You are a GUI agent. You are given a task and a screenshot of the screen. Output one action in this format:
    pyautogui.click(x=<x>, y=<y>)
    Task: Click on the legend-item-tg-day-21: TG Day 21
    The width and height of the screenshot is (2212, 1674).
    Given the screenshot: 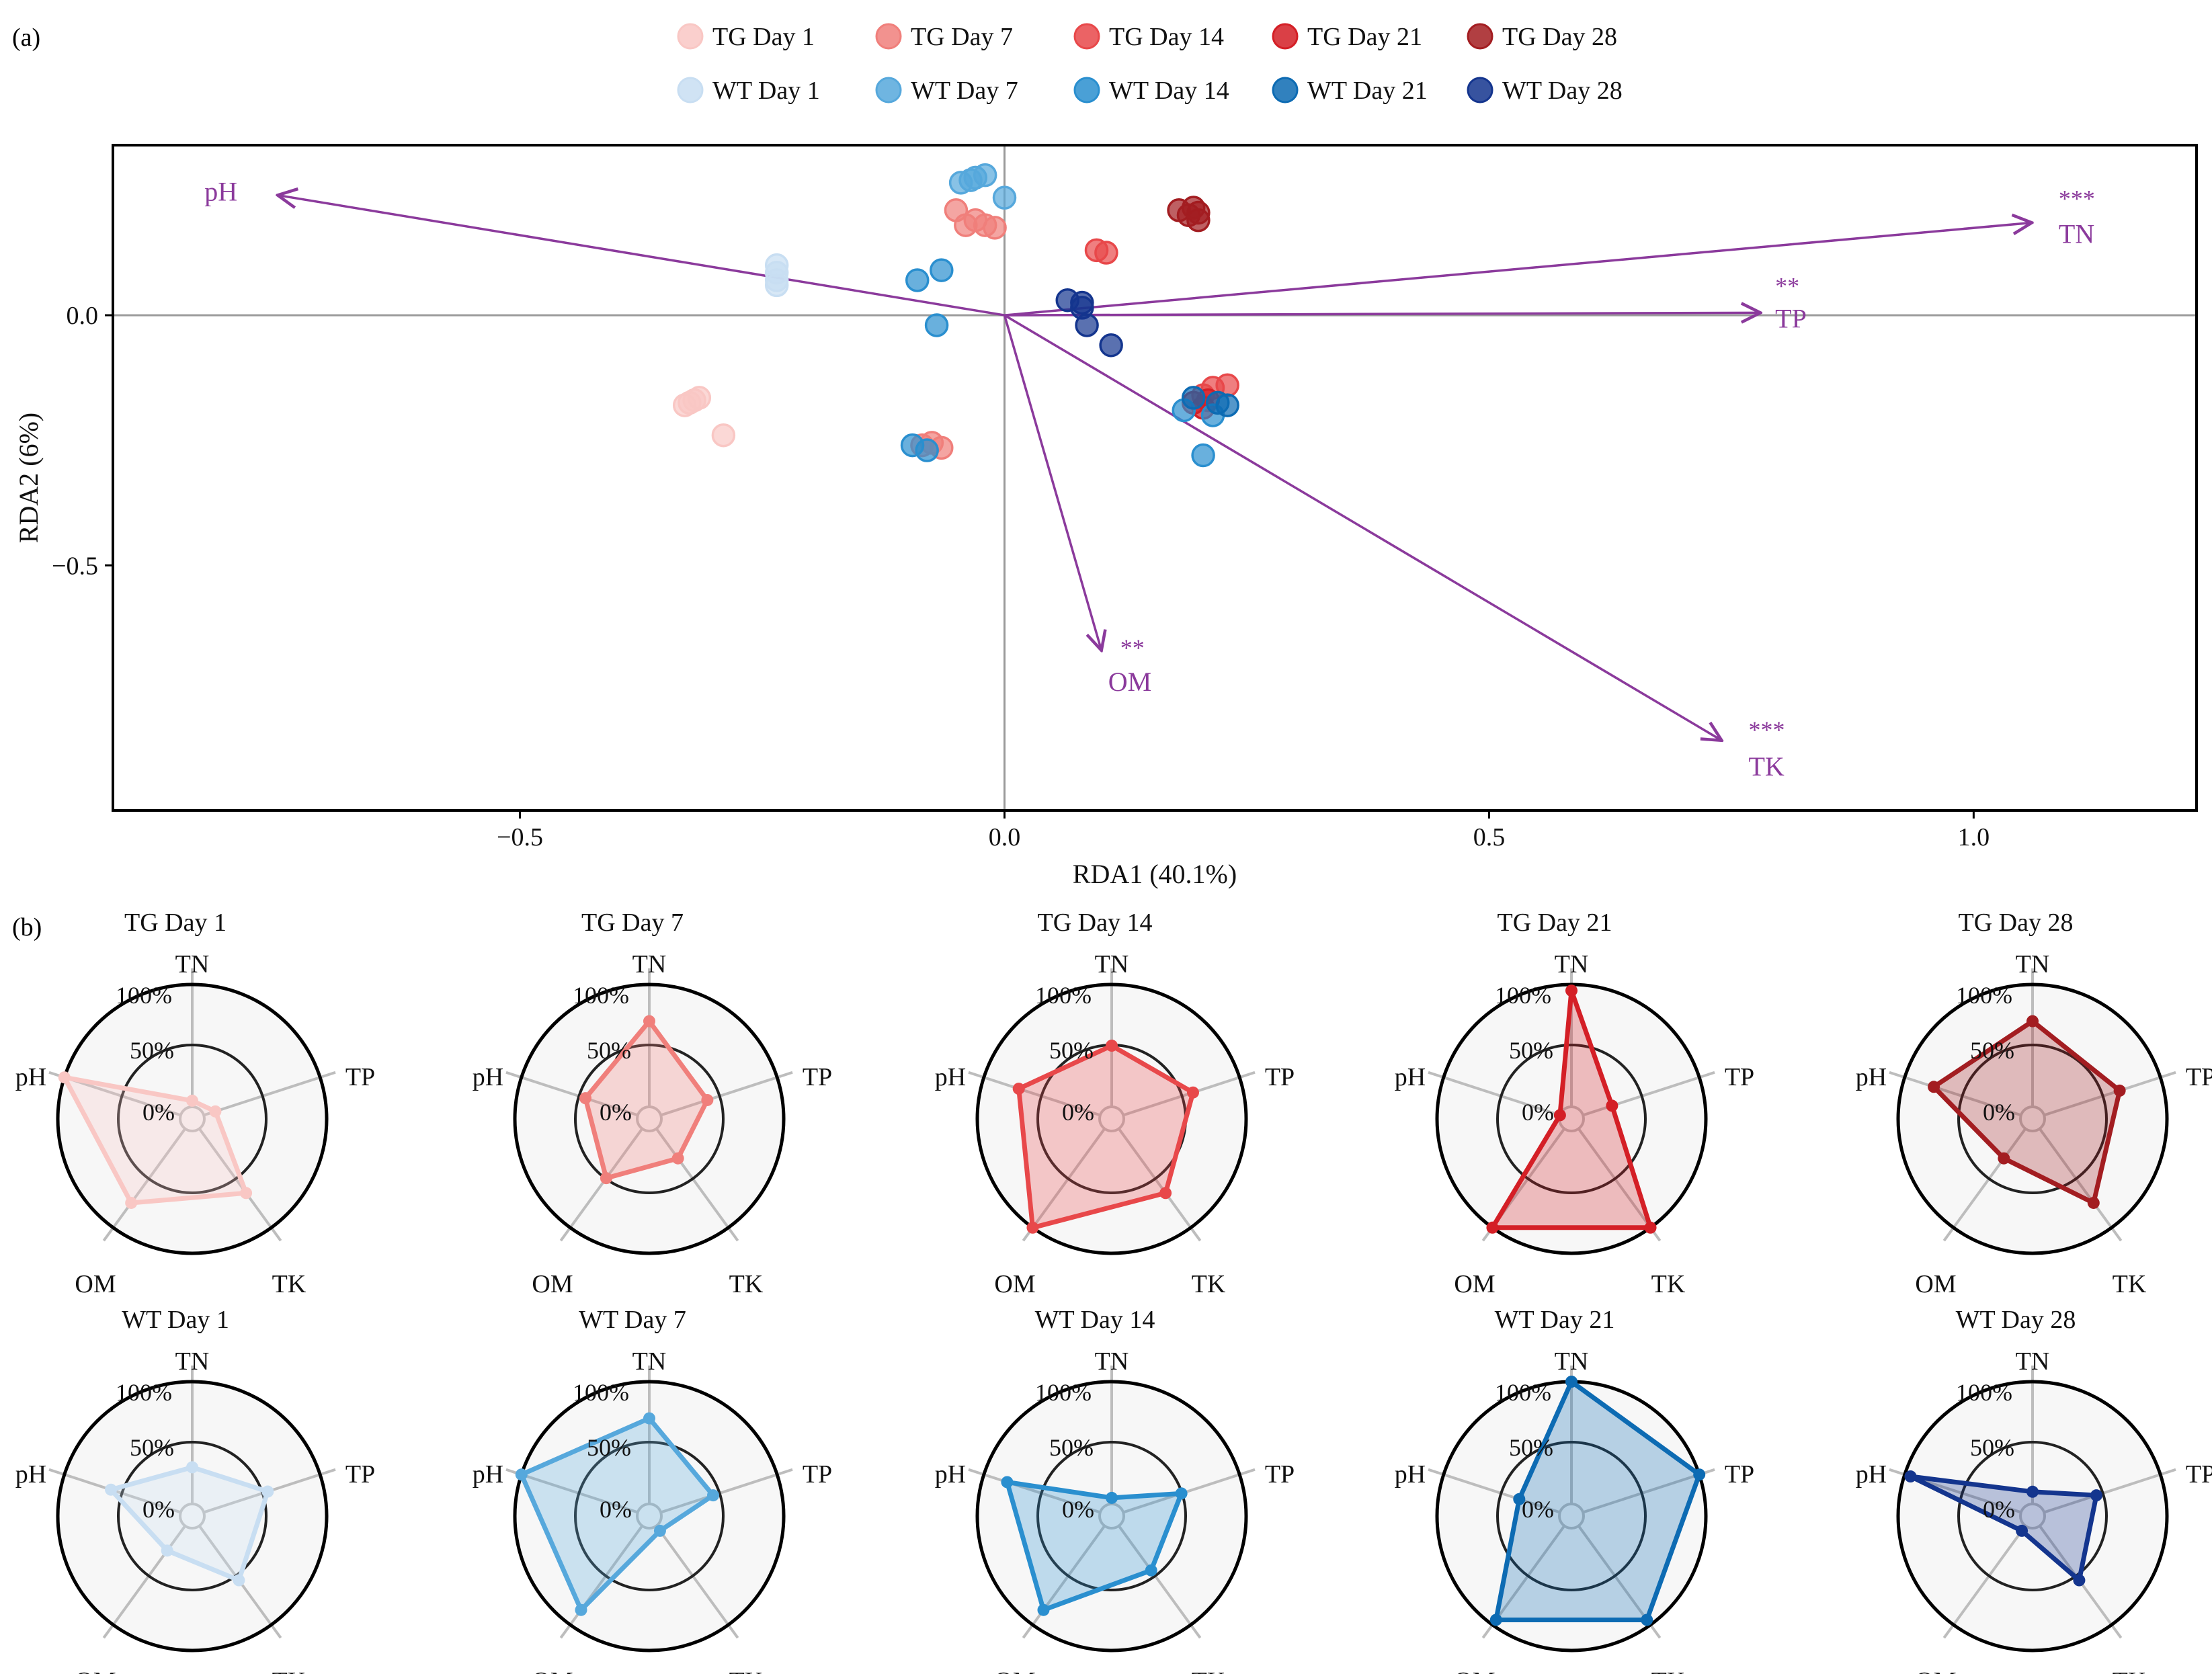 What is the action you would take?
    pyautogui.click(x=1347, y=37)
    